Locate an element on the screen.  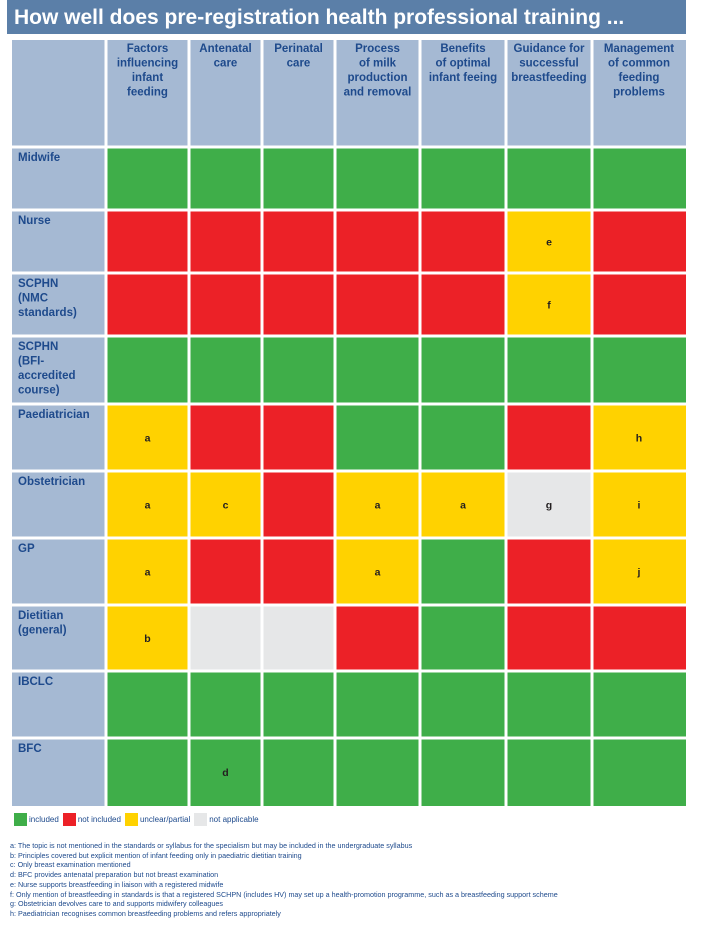
column-header-label: Process is located at coordinates (377, 49).